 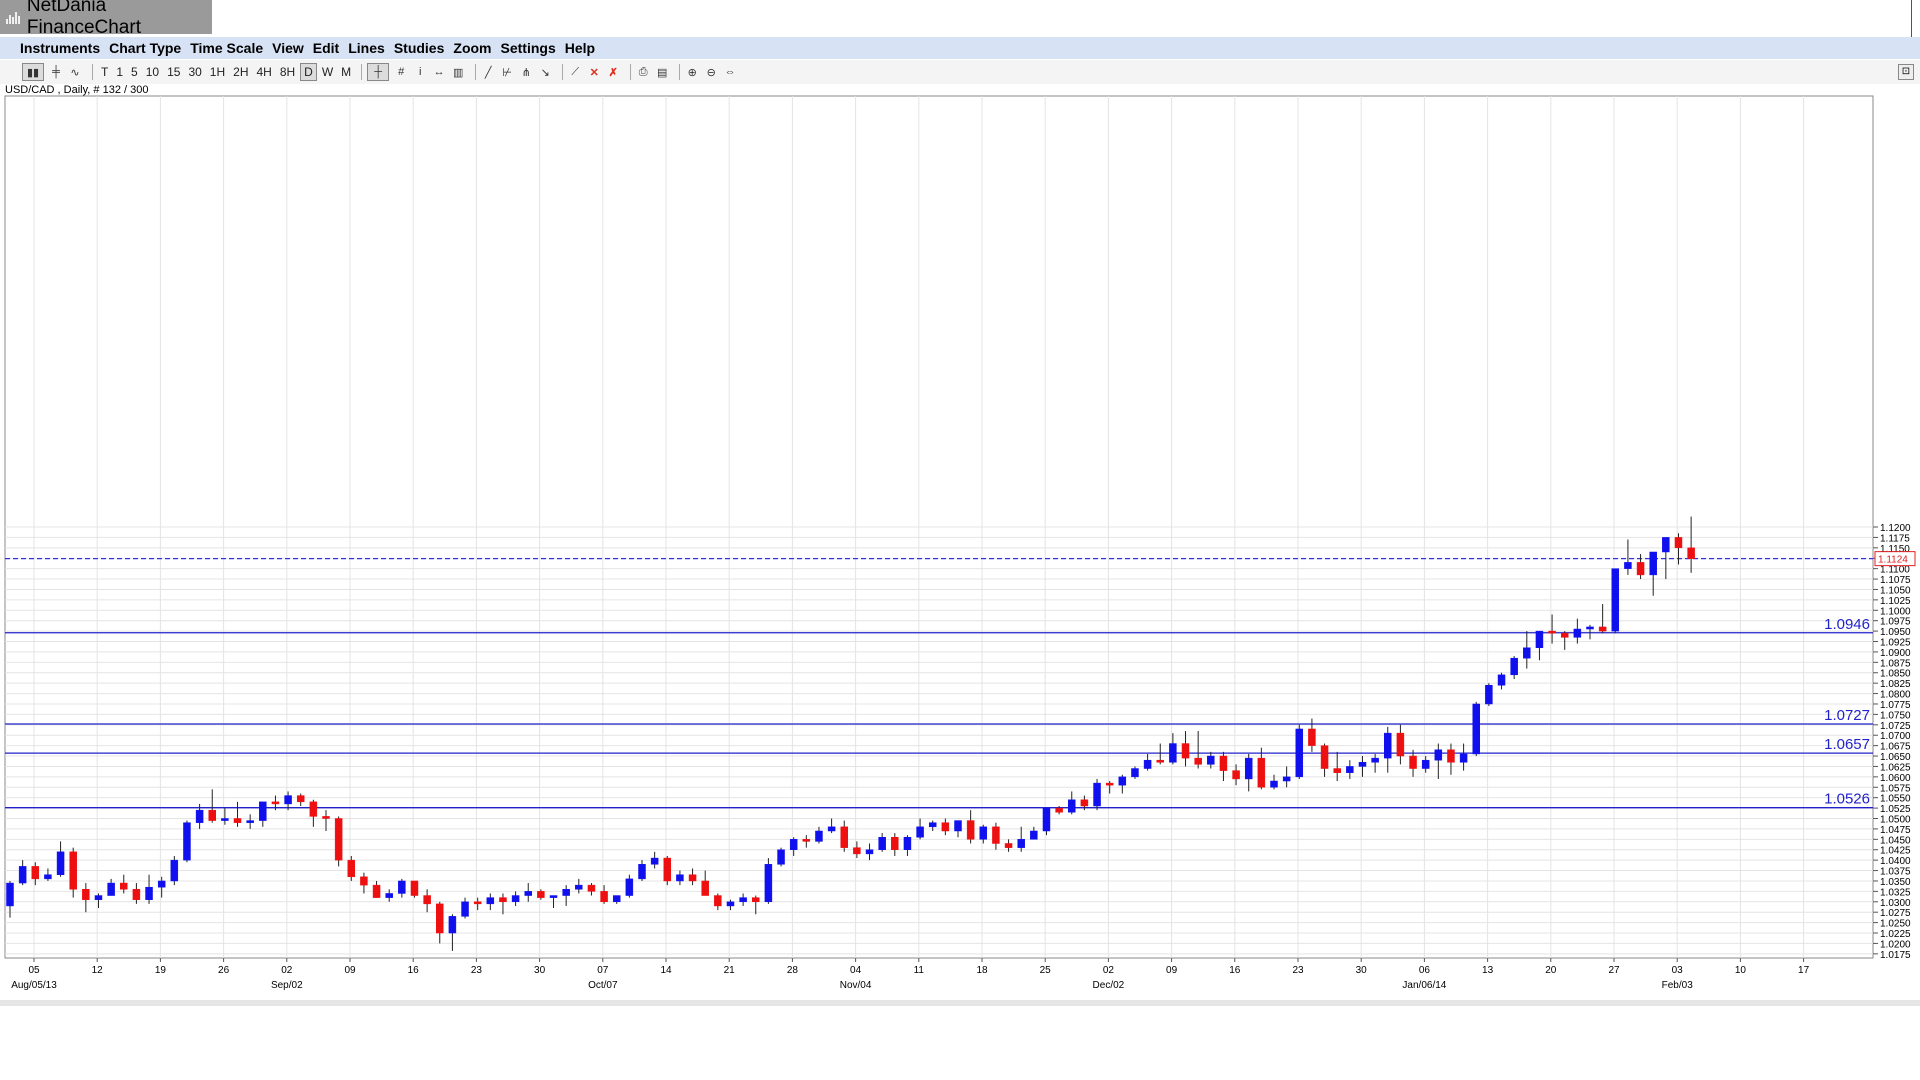 What do you see at coordinates (134, 72) in the screenshot?
I see `timescale-5min: 5` at bounding box center [134, 72].